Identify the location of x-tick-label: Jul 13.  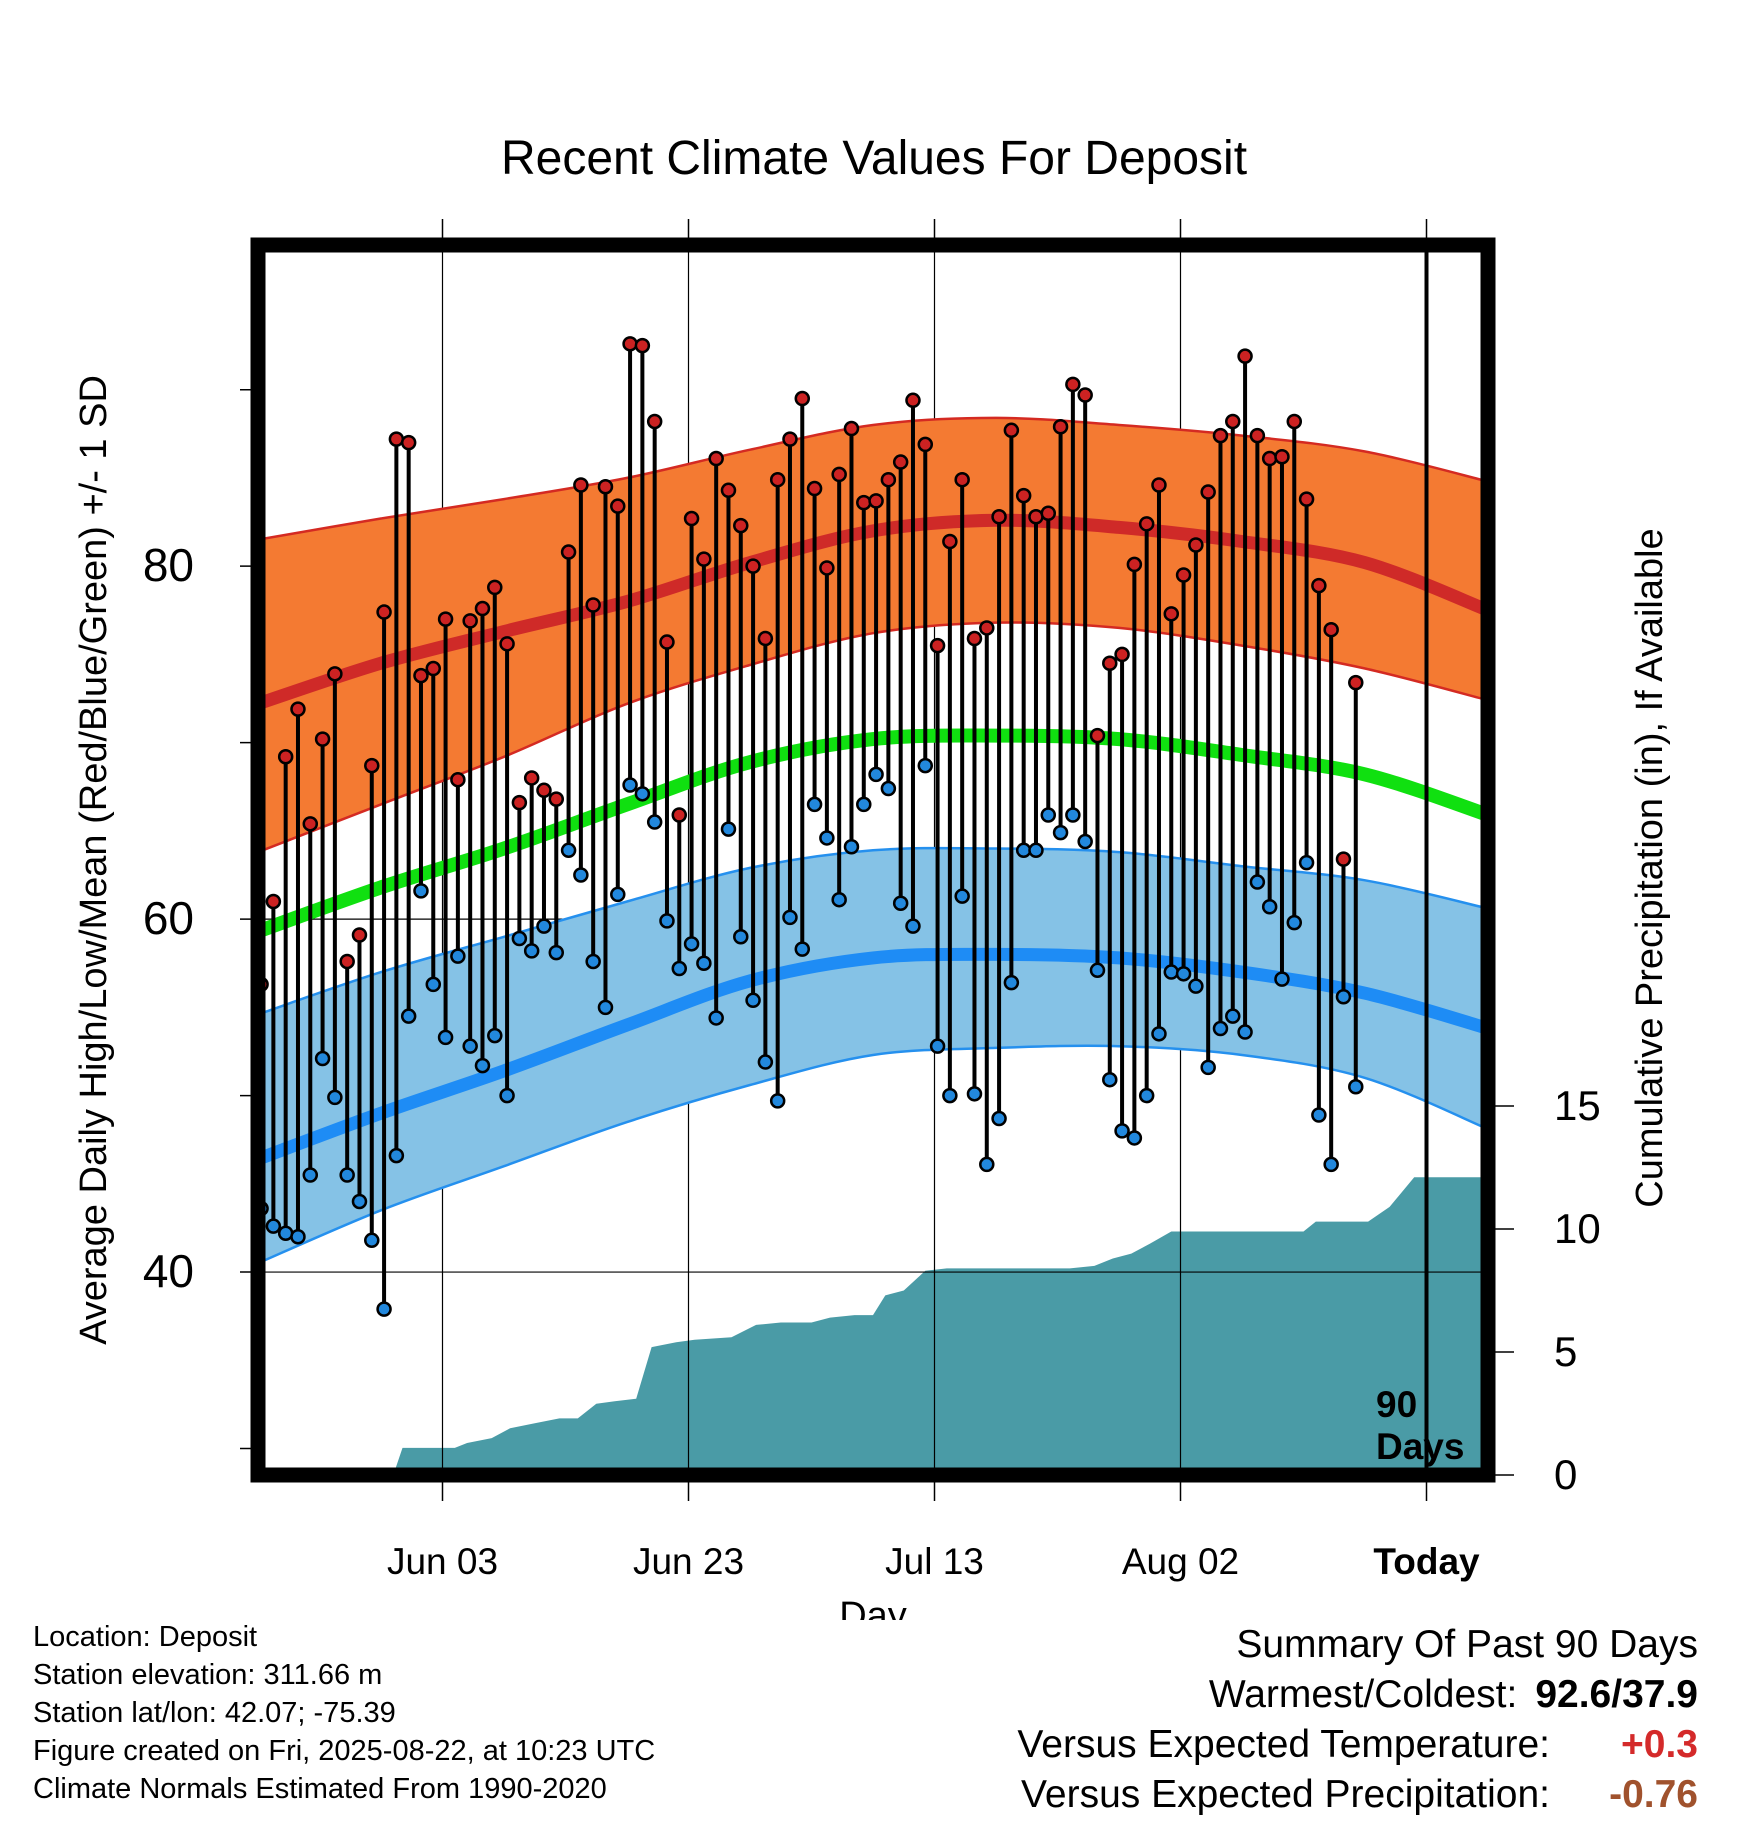
(934, 1561).